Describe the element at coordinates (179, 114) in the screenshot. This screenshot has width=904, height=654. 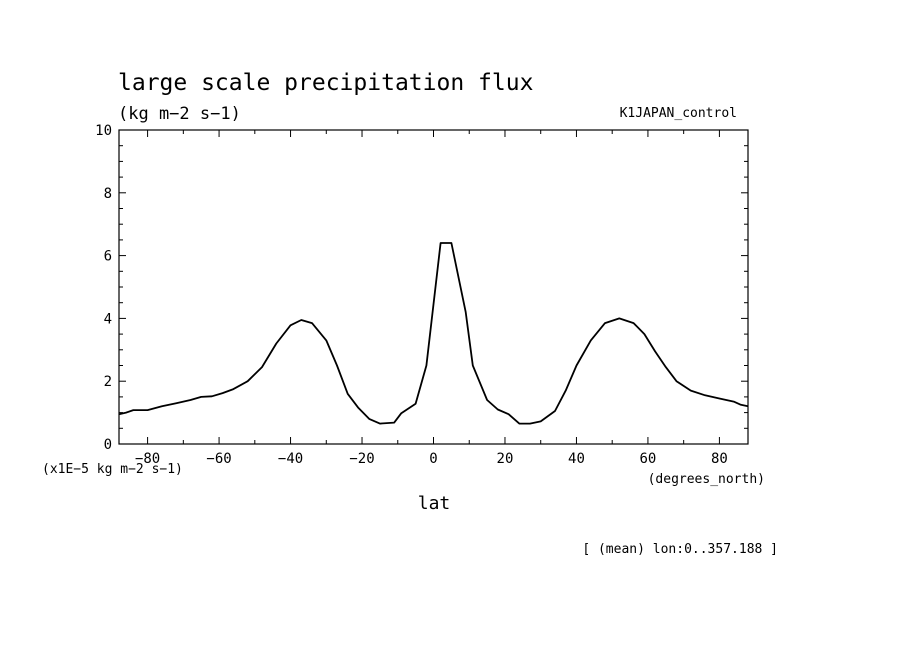
I see `chart-subtitle: (kg m−2 s−1)` at that location.